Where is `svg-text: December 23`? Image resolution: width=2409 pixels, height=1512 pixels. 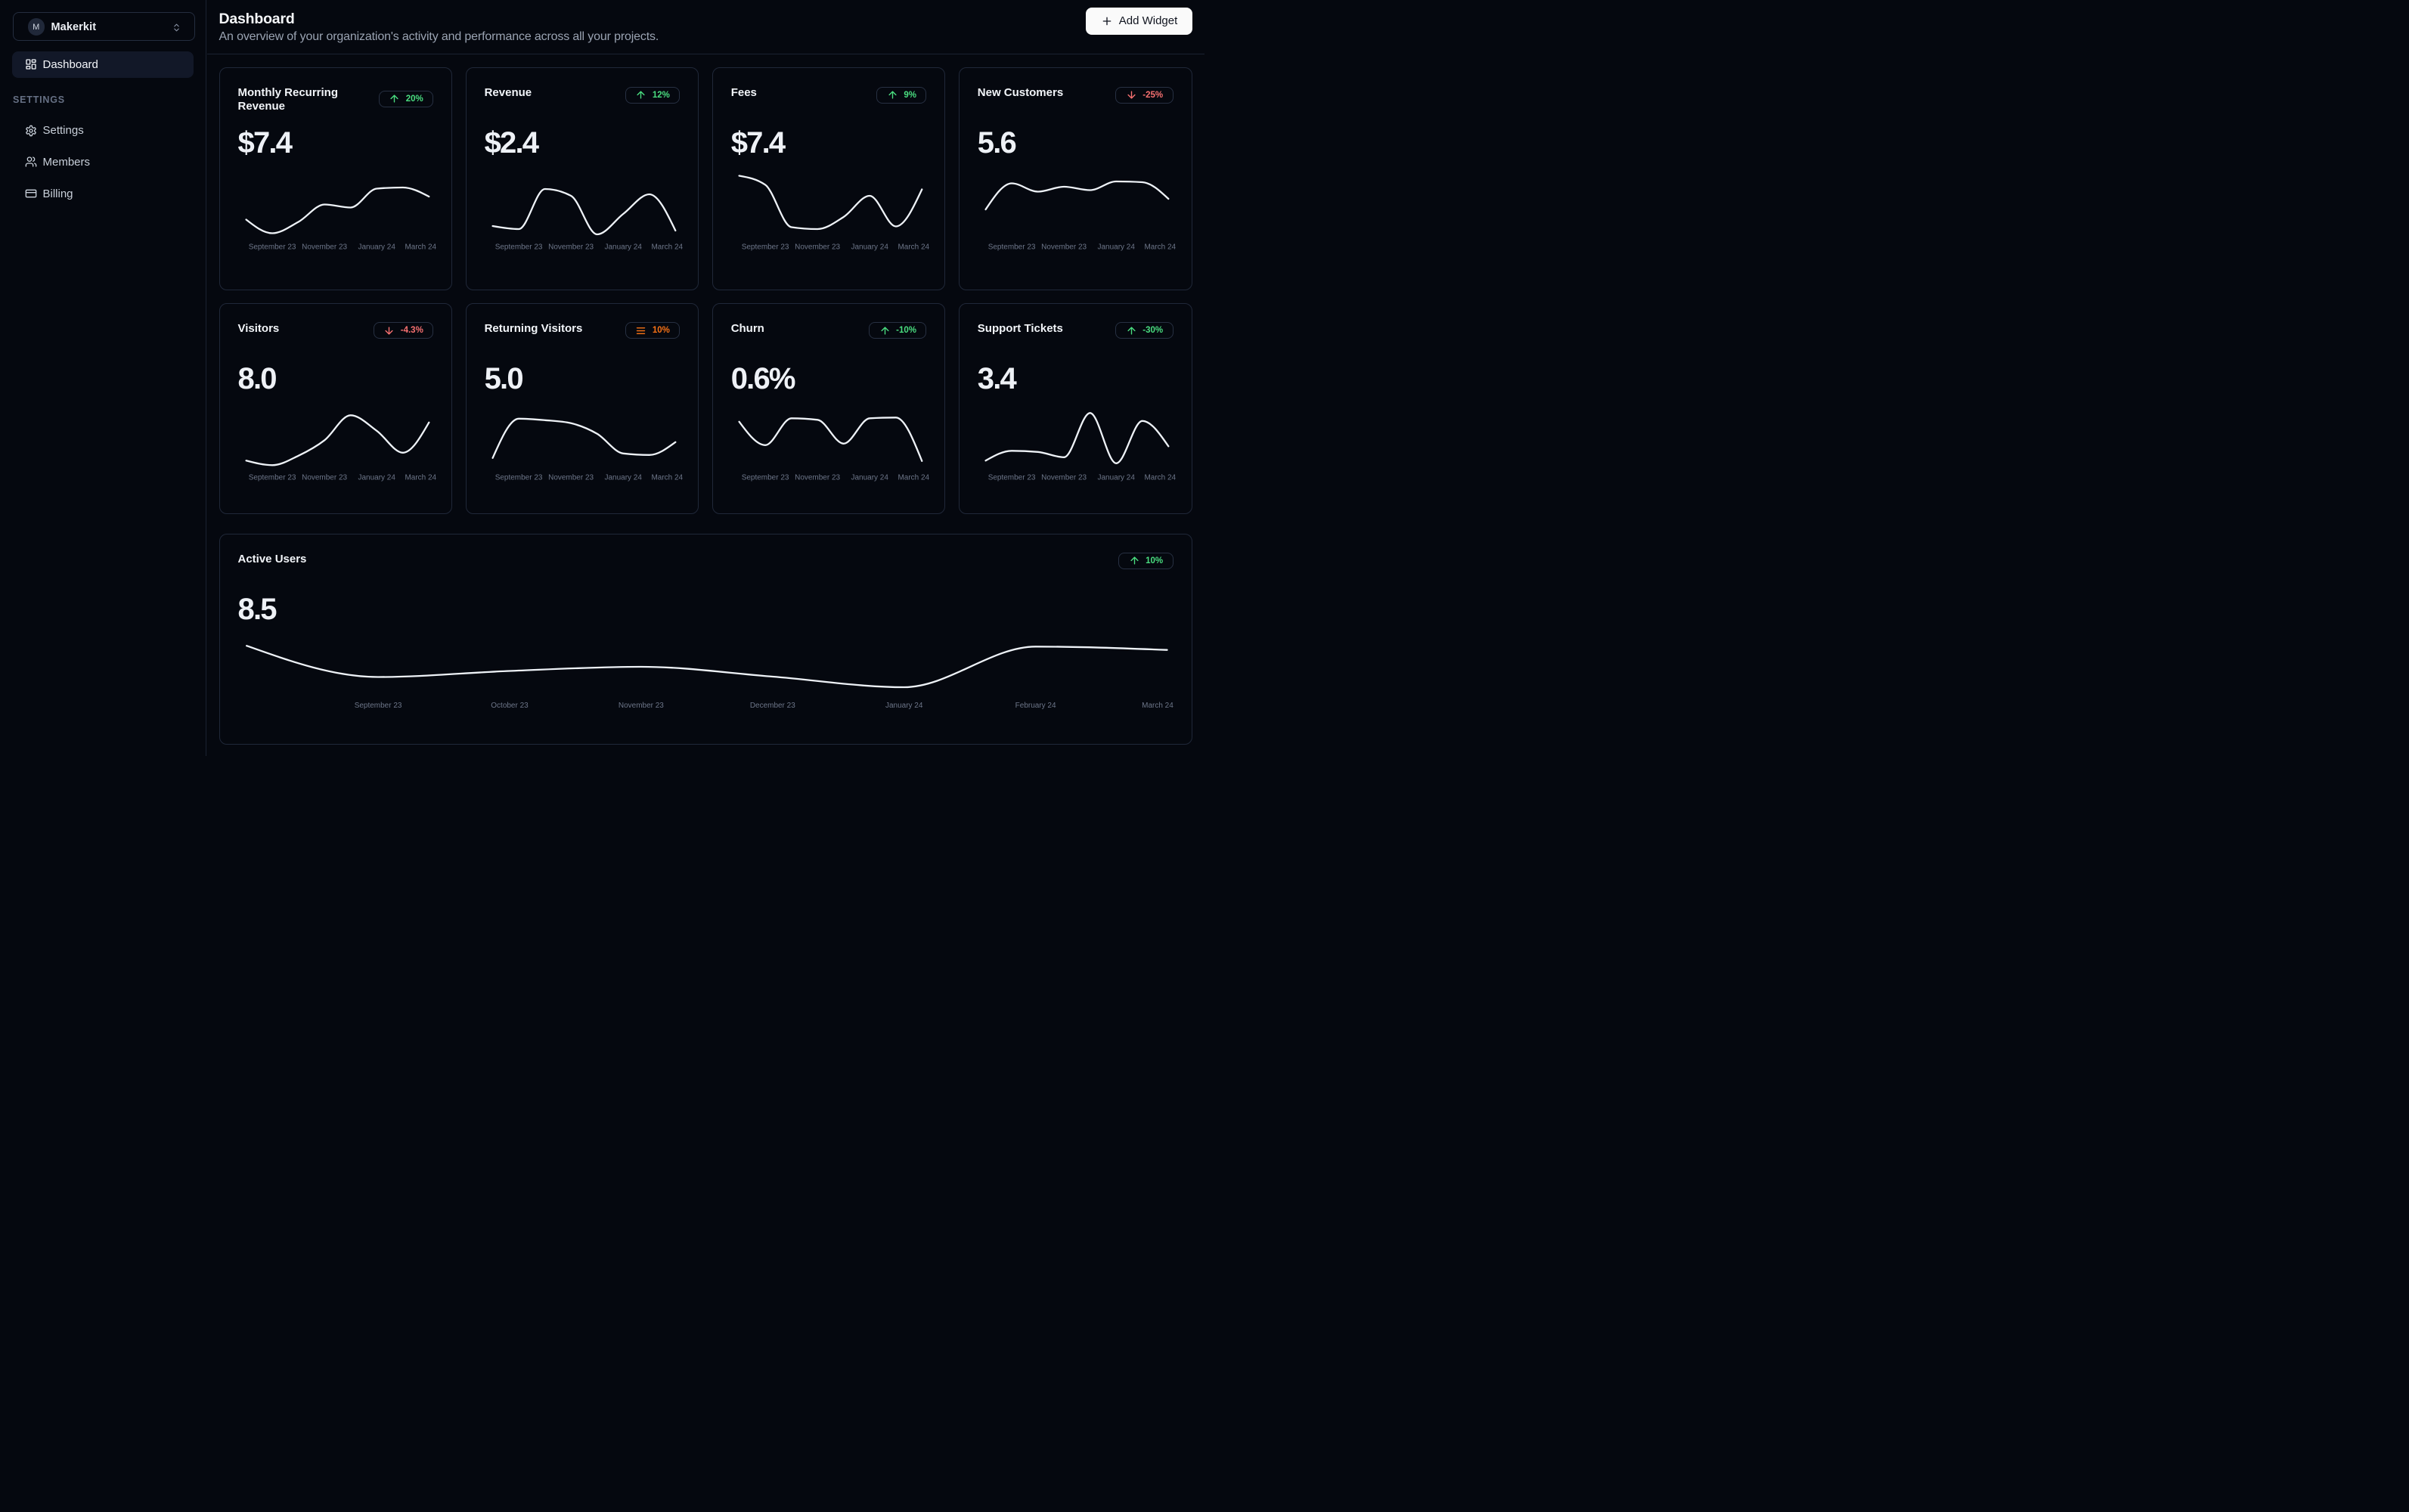 svg-text: December 23 is located at coordinates (772, 705).